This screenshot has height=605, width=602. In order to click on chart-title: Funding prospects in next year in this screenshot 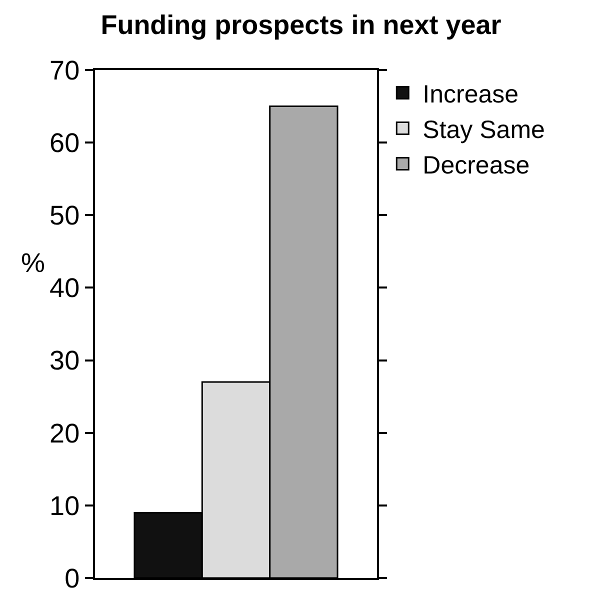, I will do `click(301, 25)`.